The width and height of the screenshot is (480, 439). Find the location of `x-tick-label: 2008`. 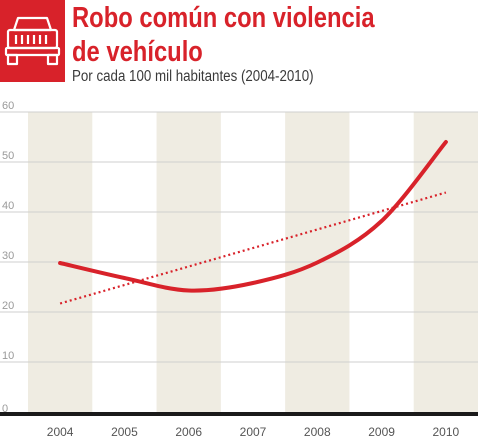

x-tick-label: 2008 is located at coordinates (317, 432).